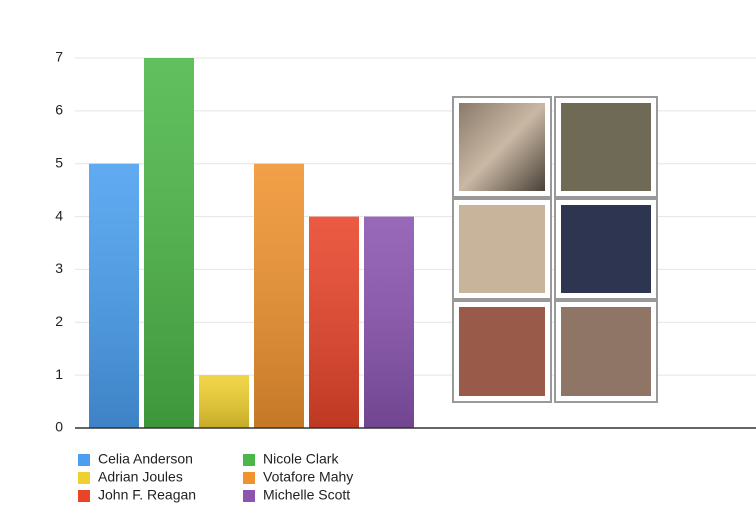  Describe the element at coordinates (59, 110) in the screenshot. I see `y-tick-label: 6` at that location.